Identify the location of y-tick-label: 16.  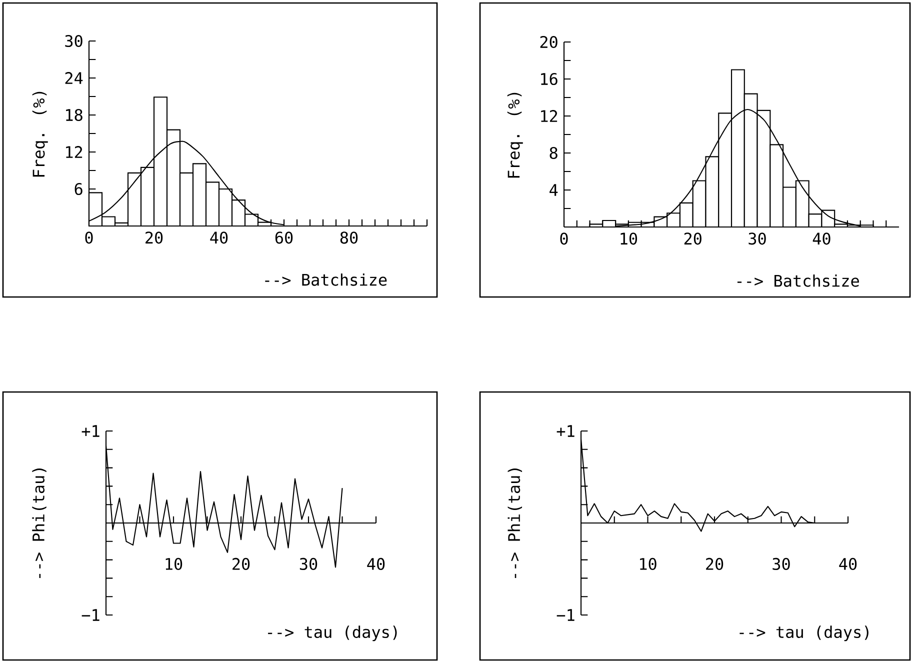
(549, 79).